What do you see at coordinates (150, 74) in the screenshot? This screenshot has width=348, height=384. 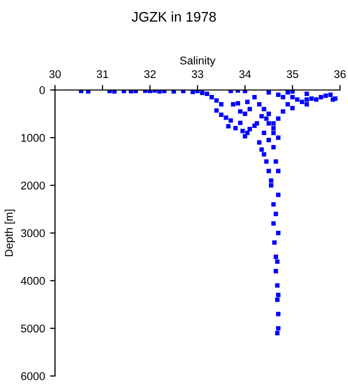 I see `x-tick-label: 32` at bounding box center [150, 74].